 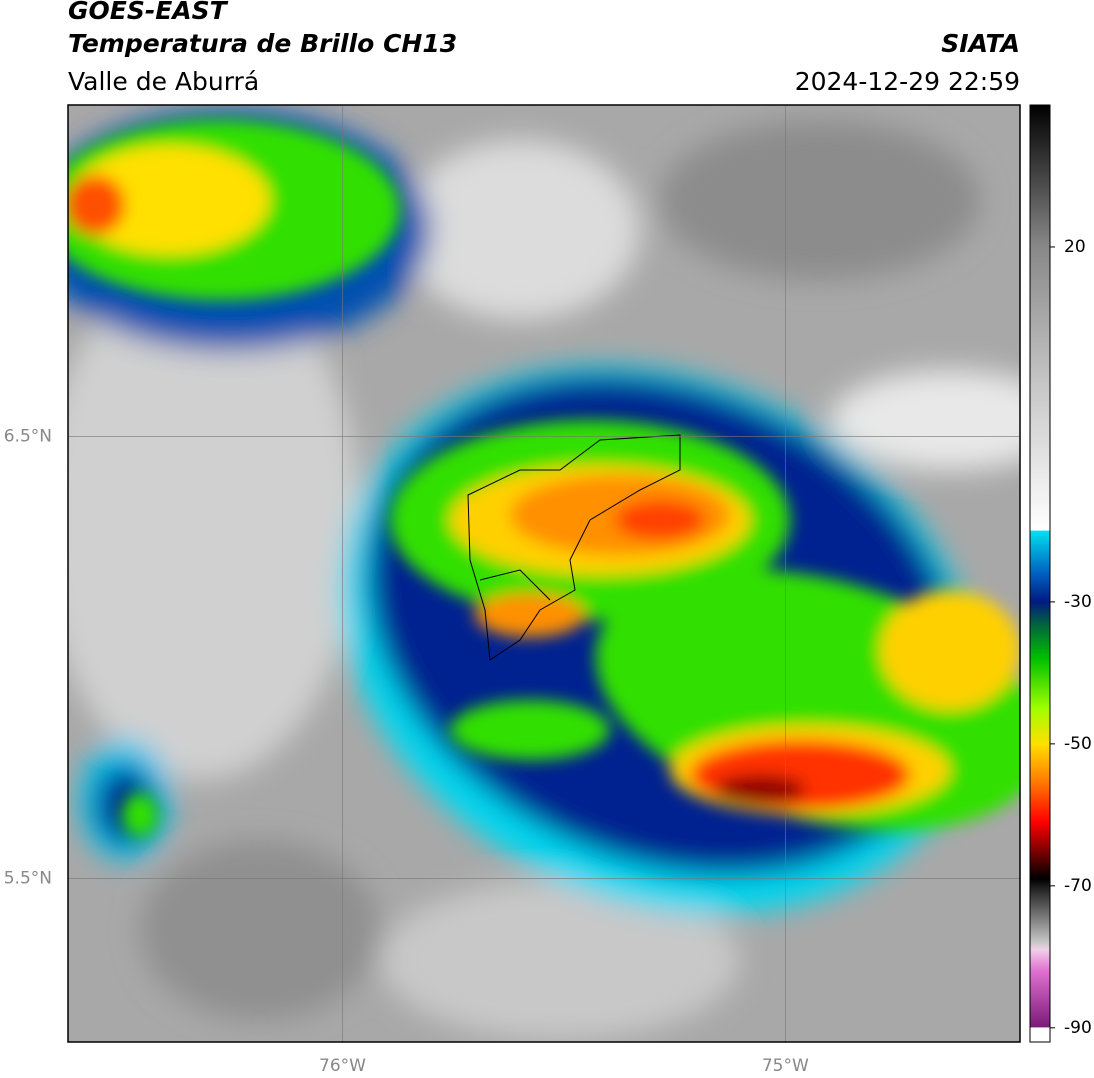 I want to click on y-tick-label: 6.5°N, so click(x=28, y=436).